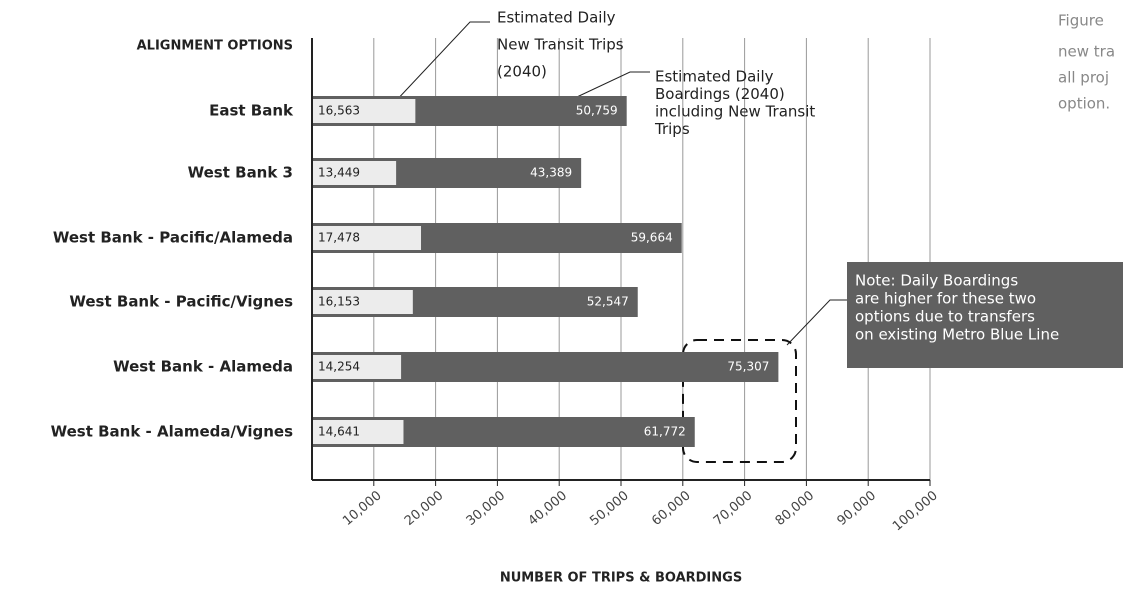  What do you see at coordinates (251, 111) in the screenshot?
I see `y-tick-label: East Bank` at bounding box center [251, 111].